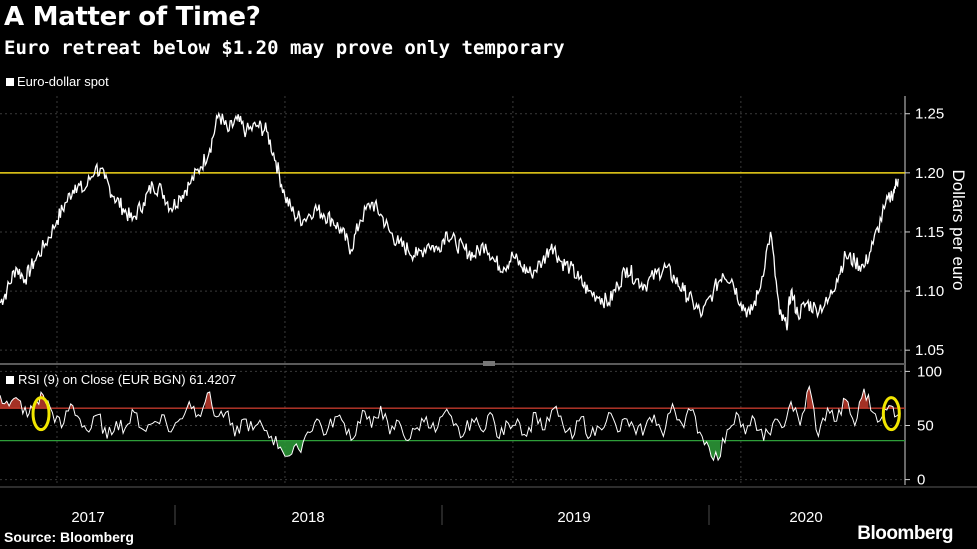 Image resolution: width=977 pixels, height=549 pixels. I want to click on price-y-tick-label: 1.05, so click(929, 350).